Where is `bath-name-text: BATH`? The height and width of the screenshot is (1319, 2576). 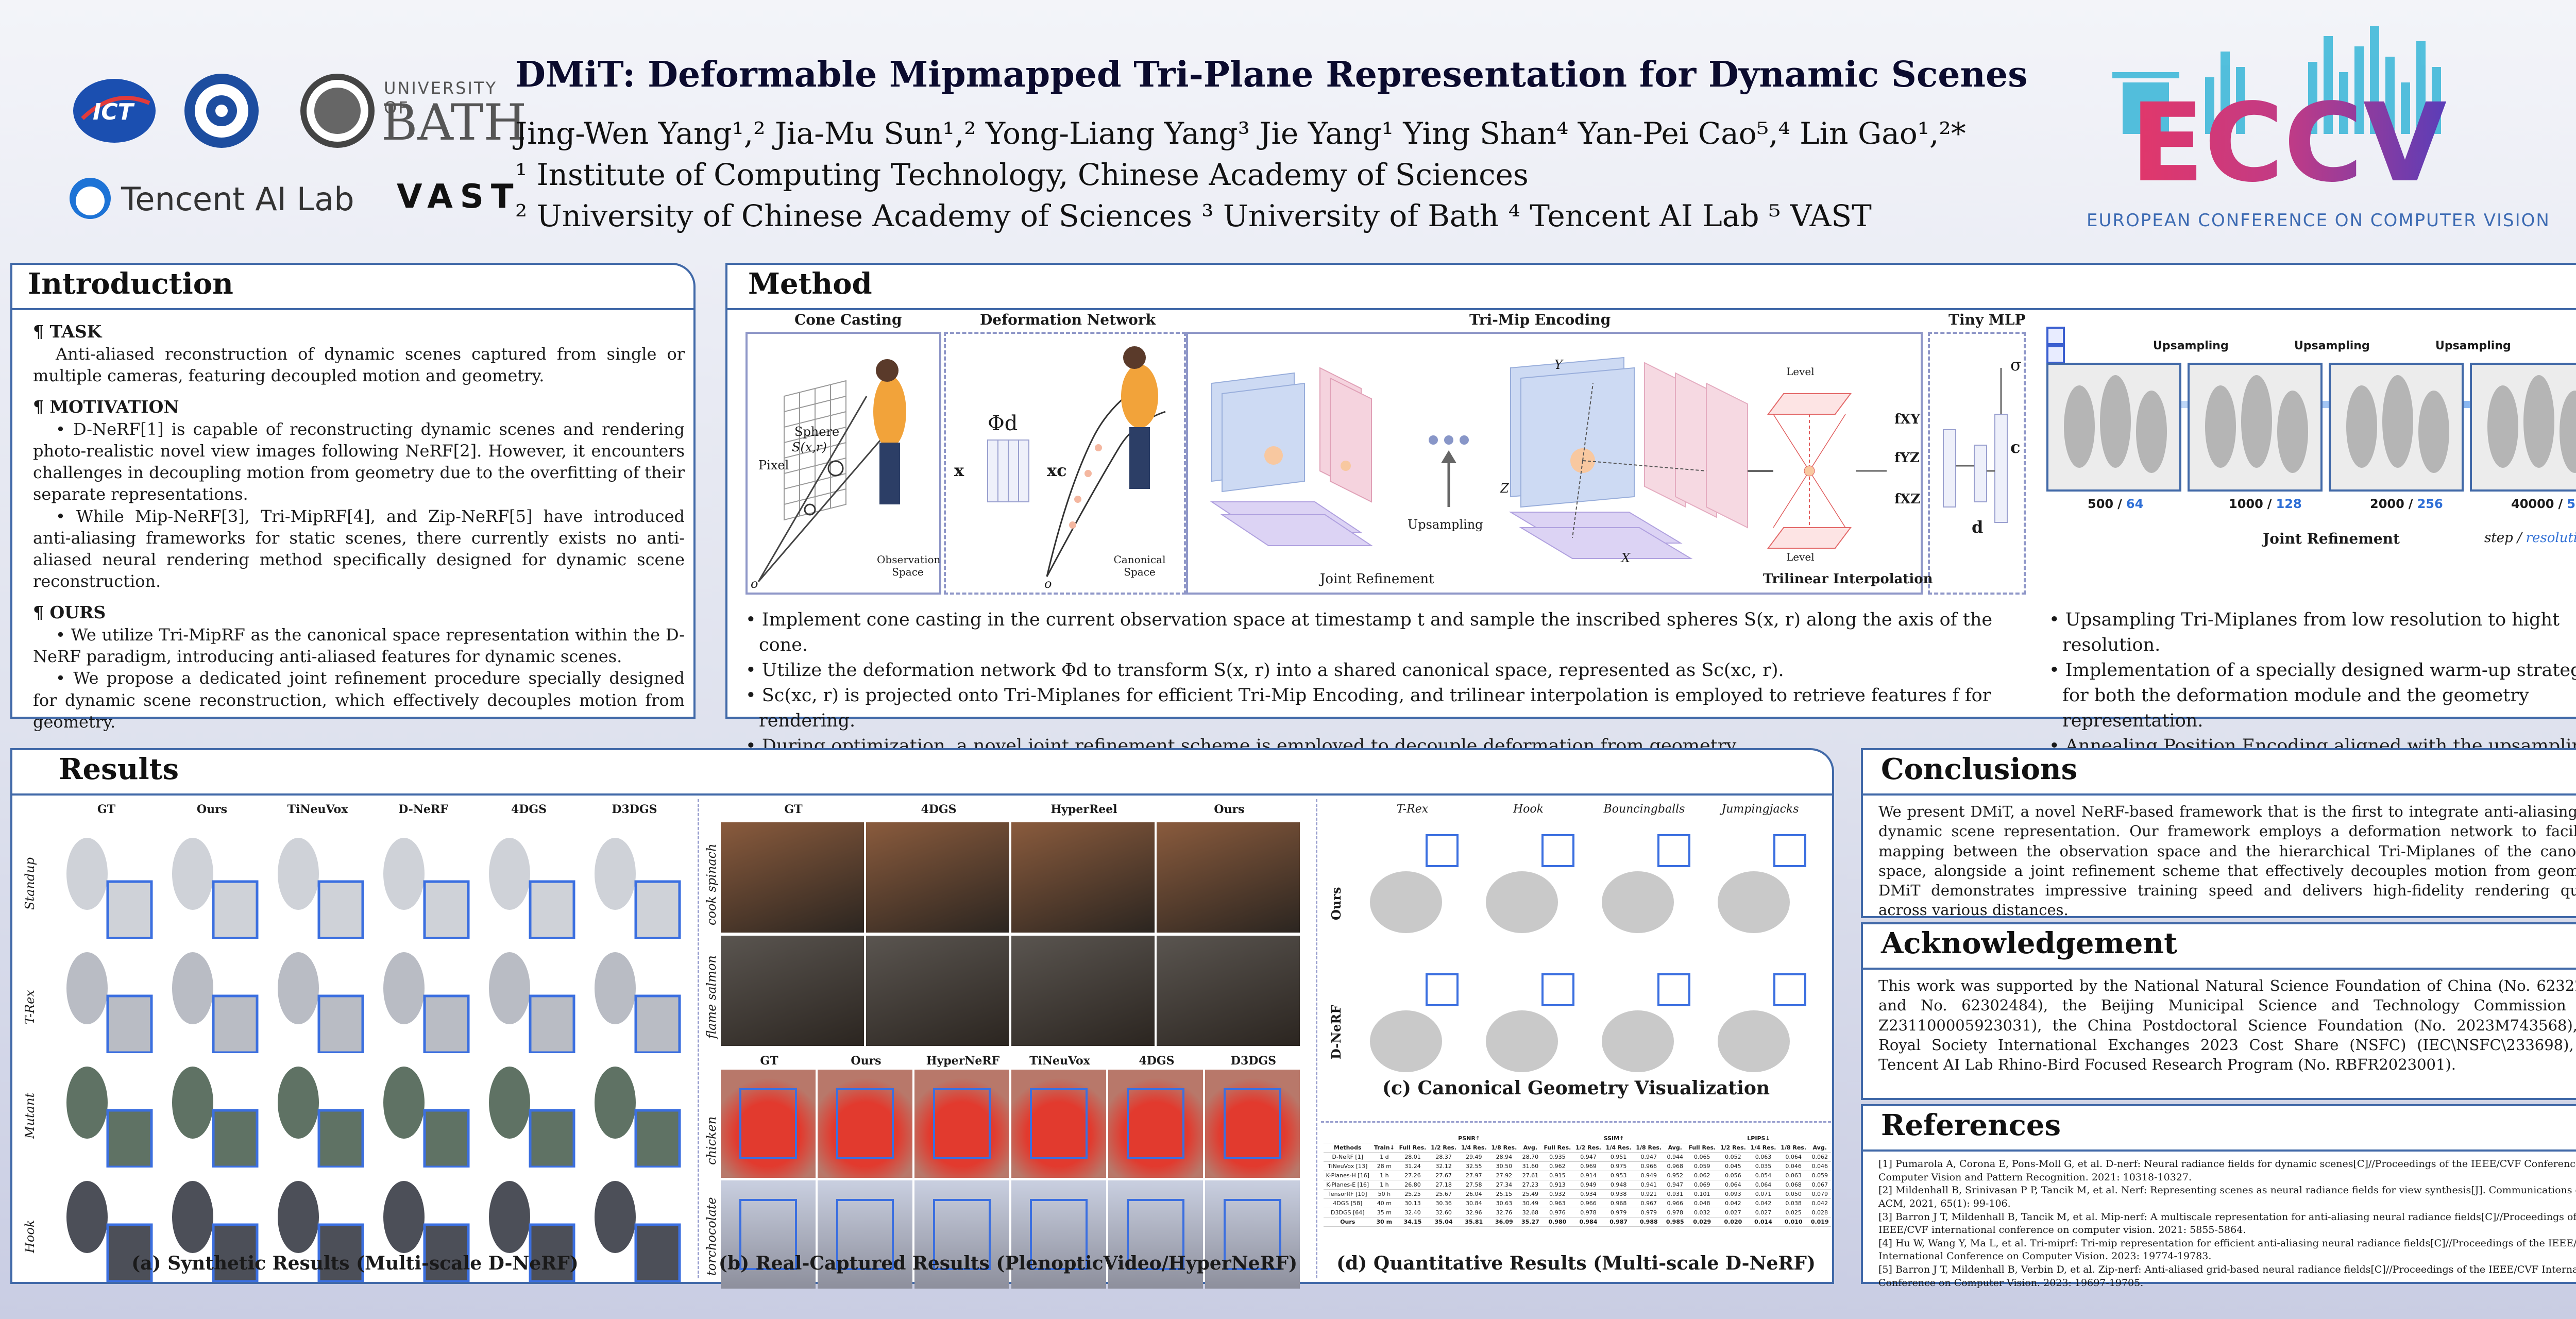 bath-name-text: BATH is located at coordinates (454, 122).